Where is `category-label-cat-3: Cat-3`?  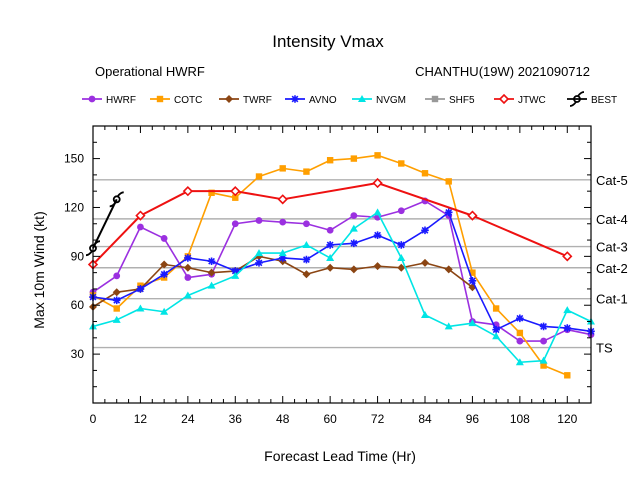
category-label-cat-3: Cat-3 is located at coordinates (612, 247).